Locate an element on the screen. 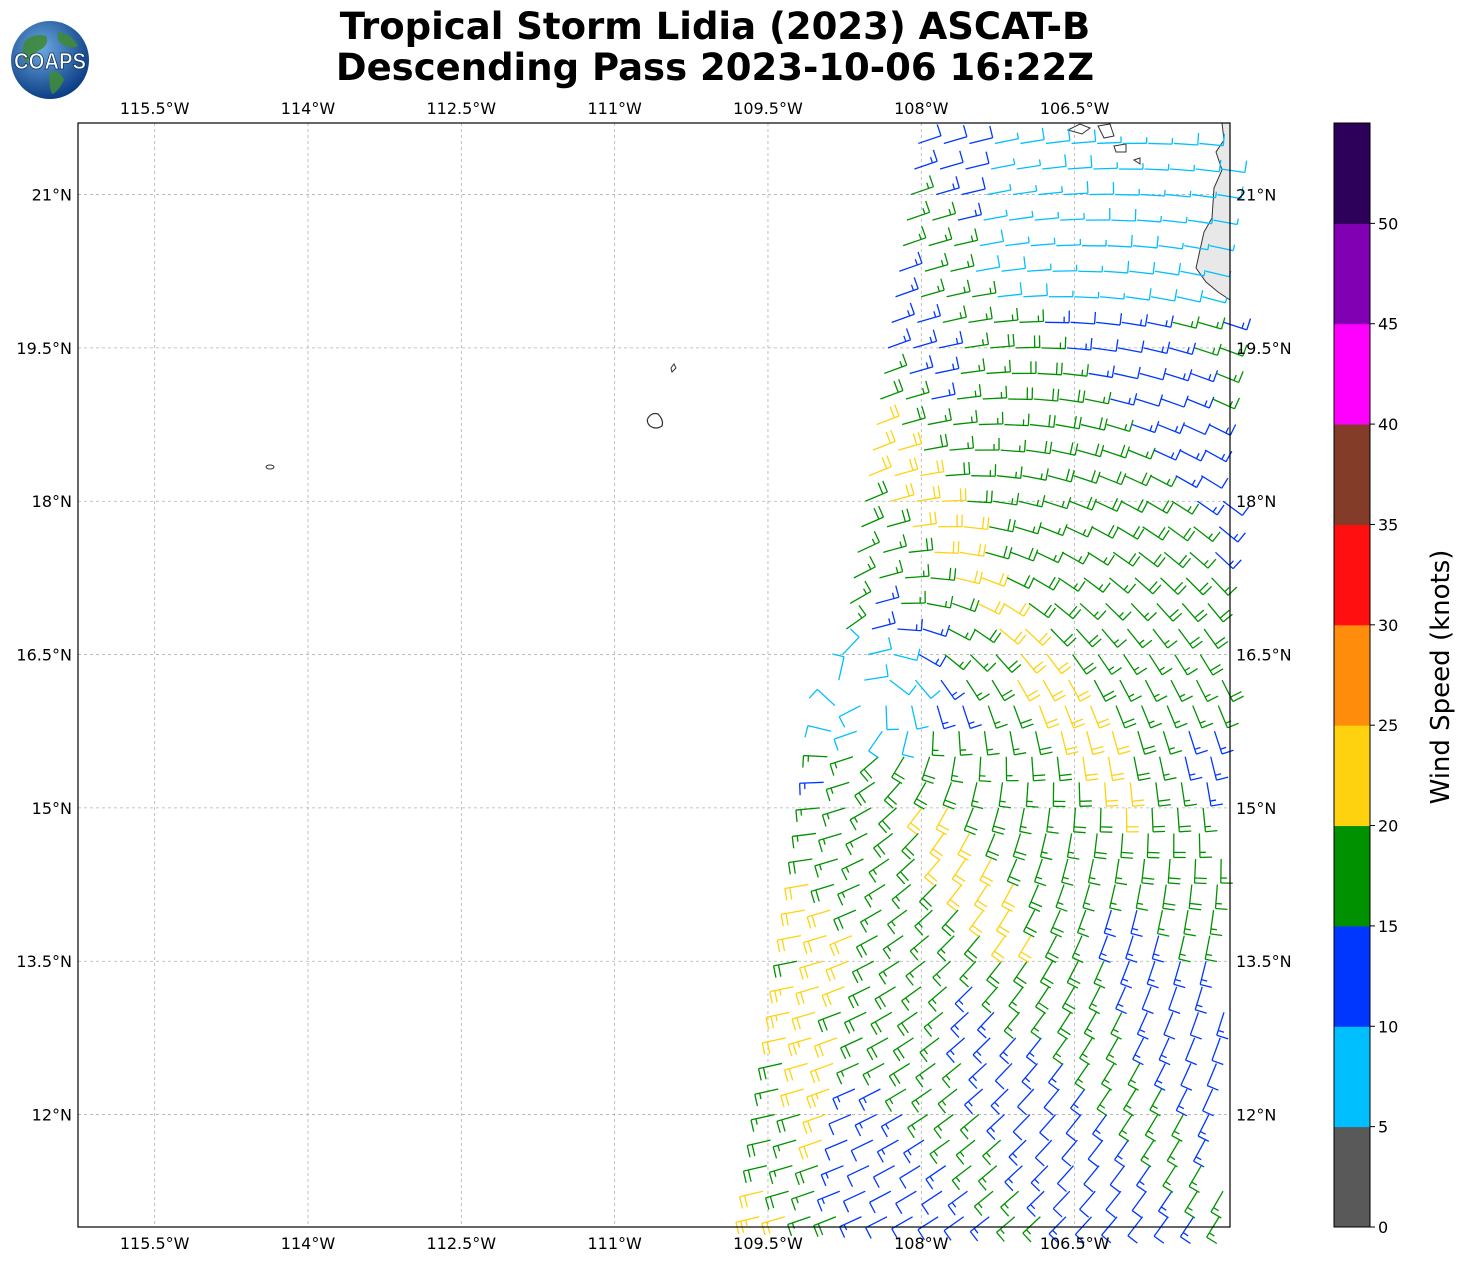 The image size is (1470, 1264). lon-tick-label-top: 111°W is located at coordinates (614, 108).